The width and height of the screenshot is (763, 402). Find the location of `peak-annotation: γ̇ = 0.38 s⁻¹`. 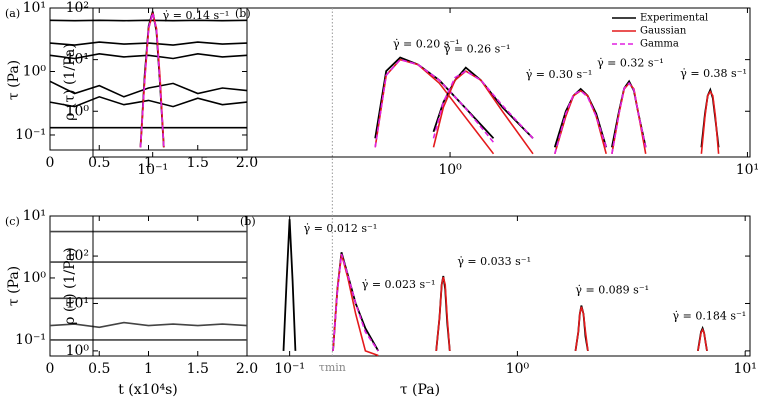

peak-annotation: γ̇ = 0.38 s⁻¹ is located at coordinates (713, 73).